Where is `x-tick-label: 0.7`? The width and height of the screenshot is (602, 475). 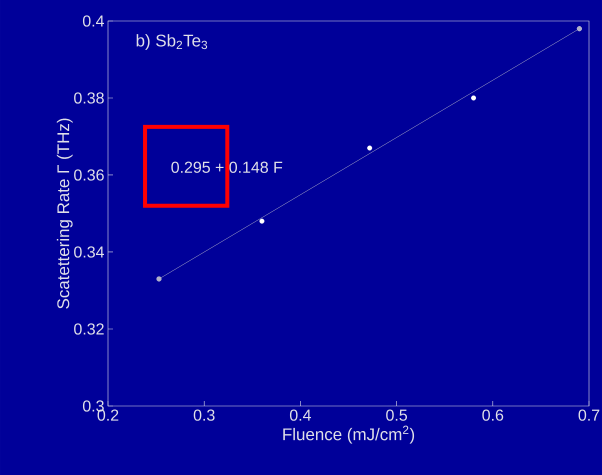 x-tick-label: 0.7 is located at coordinates (589, 415).